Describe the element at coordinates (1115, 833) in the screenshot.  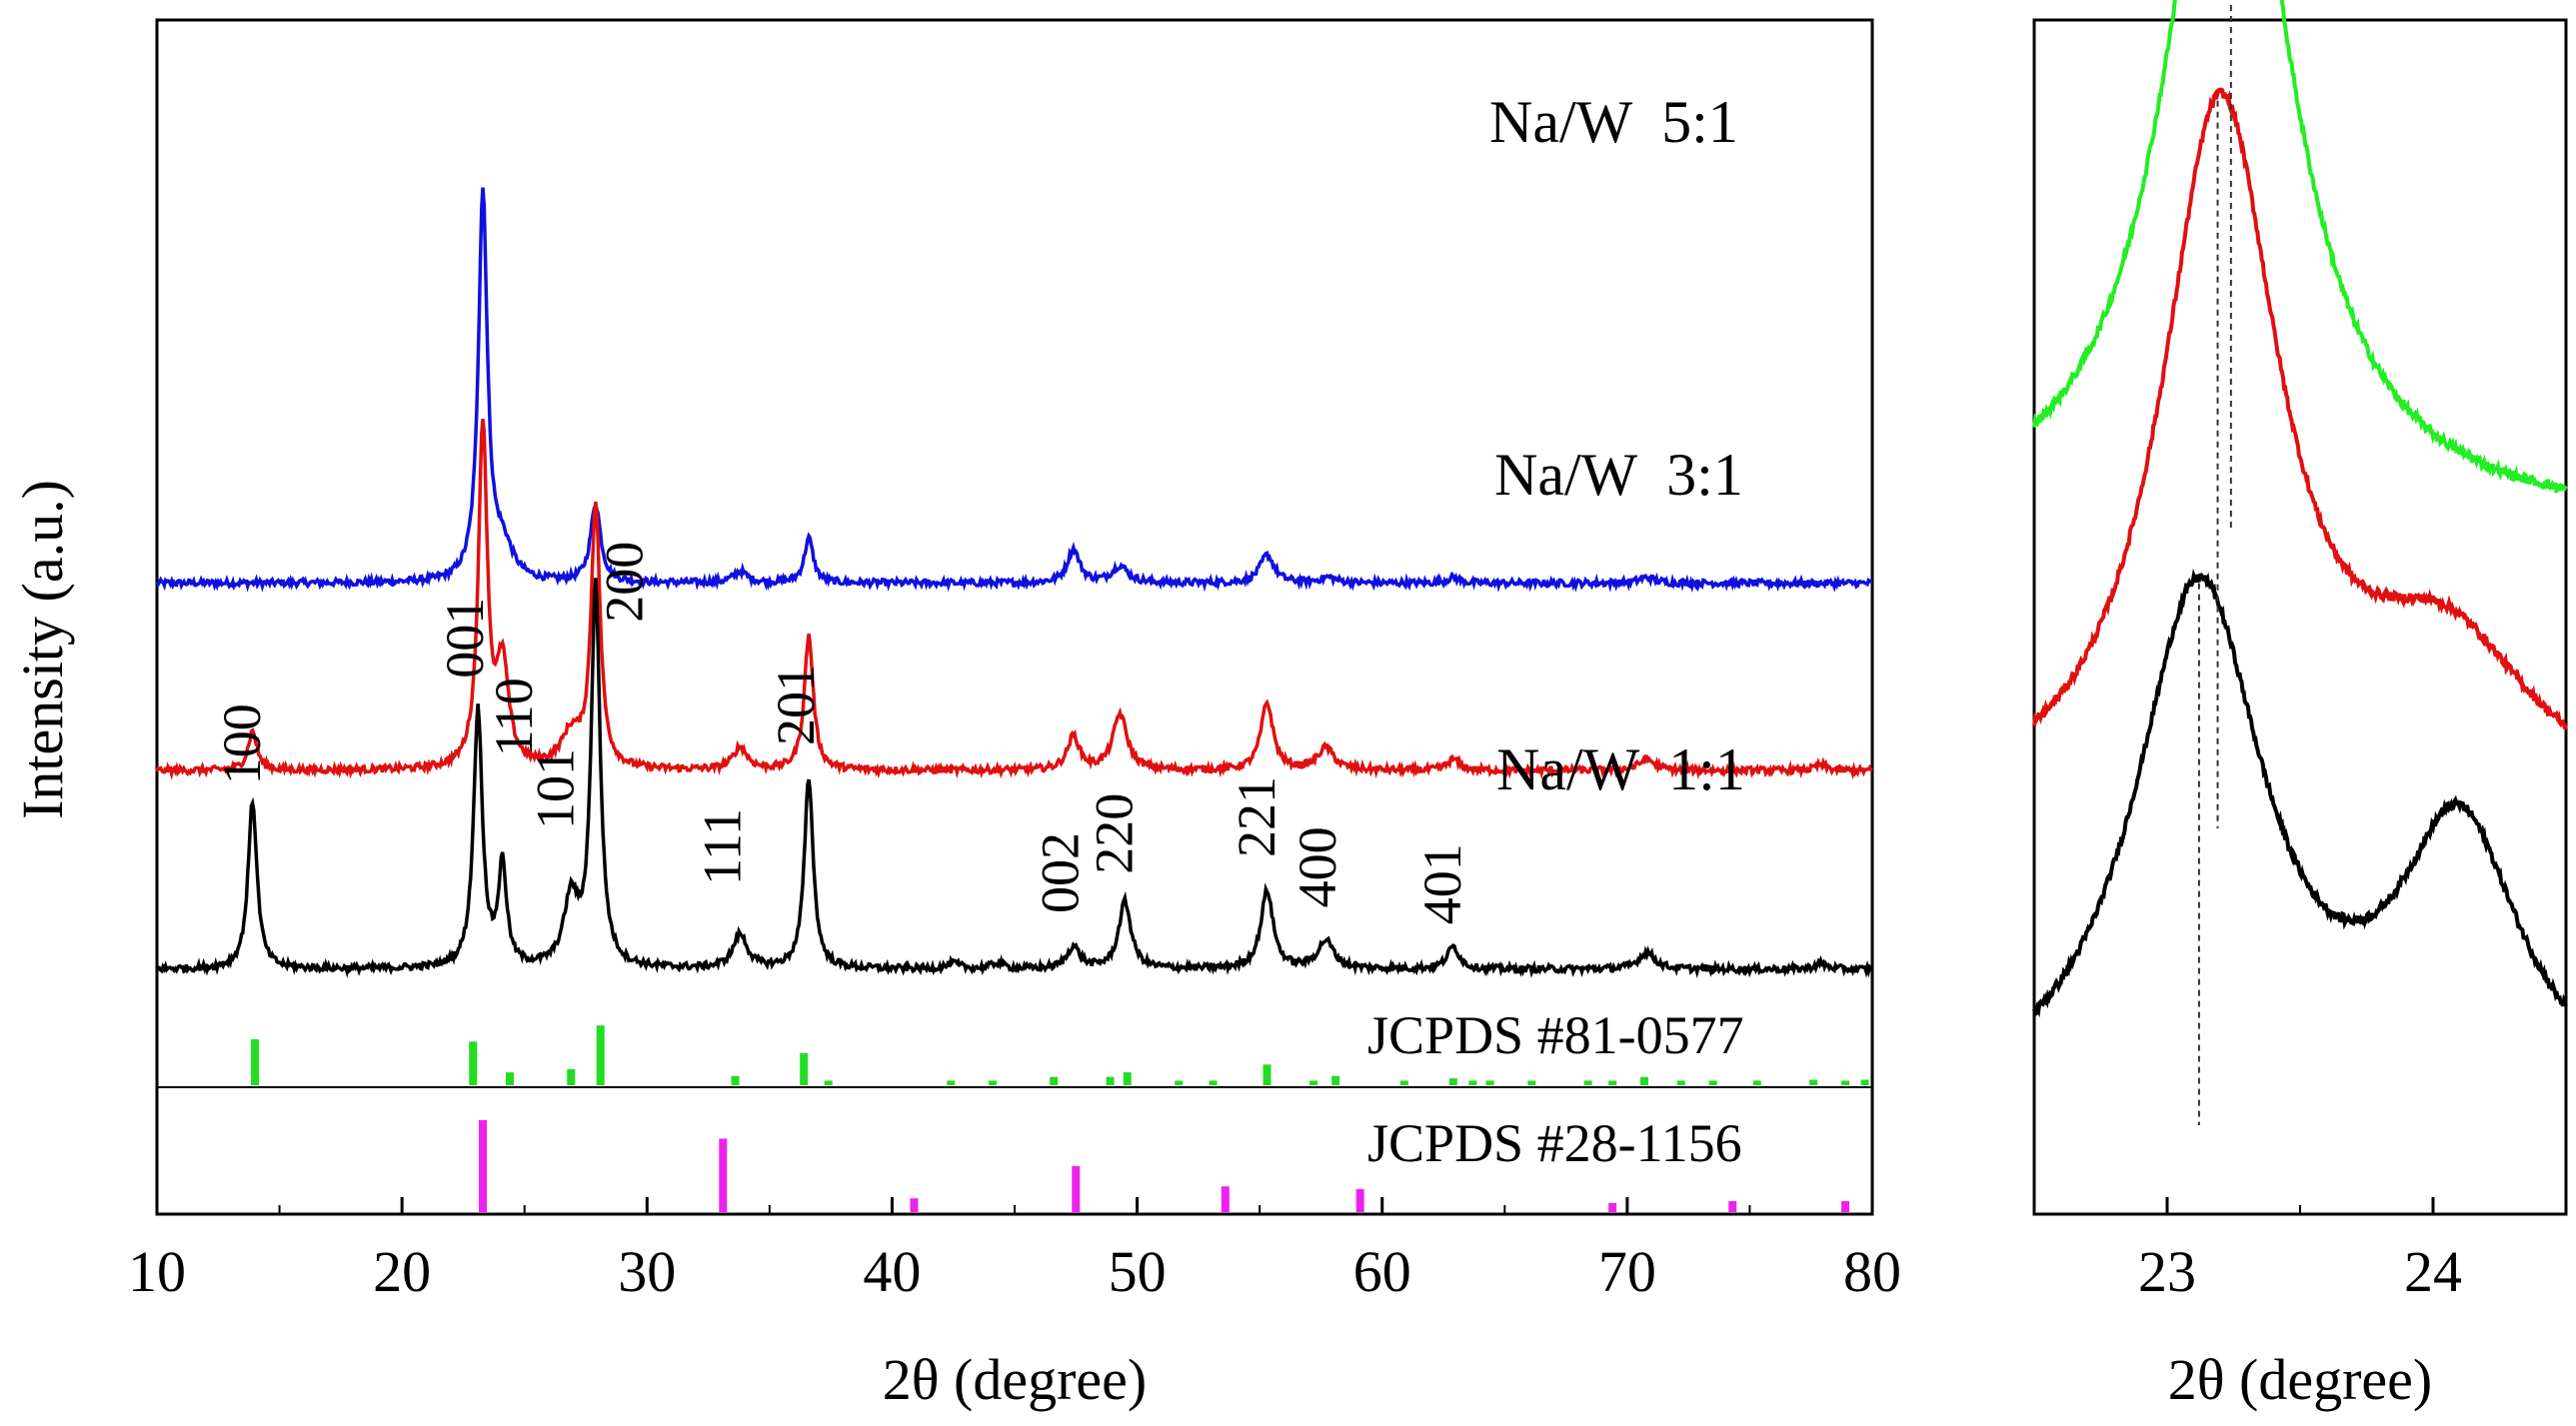
I see `peak-label: 220` at that location.